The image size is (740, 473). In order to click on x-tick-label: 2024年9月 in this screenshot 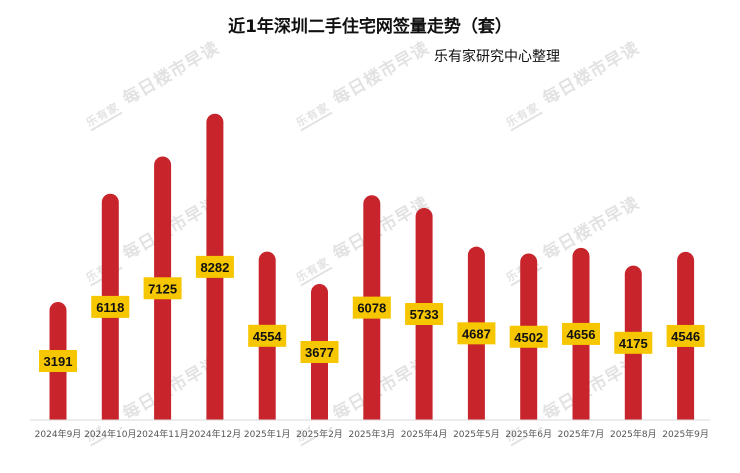, I will do `click(58, 434)`.